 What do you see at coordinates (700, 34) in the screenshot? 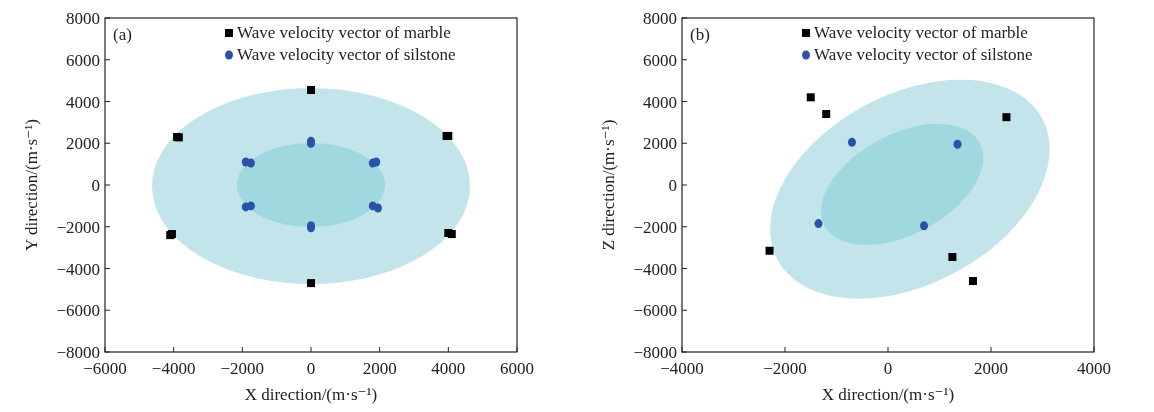
I see `annotation: (b)` at bounding box center [700, 34].